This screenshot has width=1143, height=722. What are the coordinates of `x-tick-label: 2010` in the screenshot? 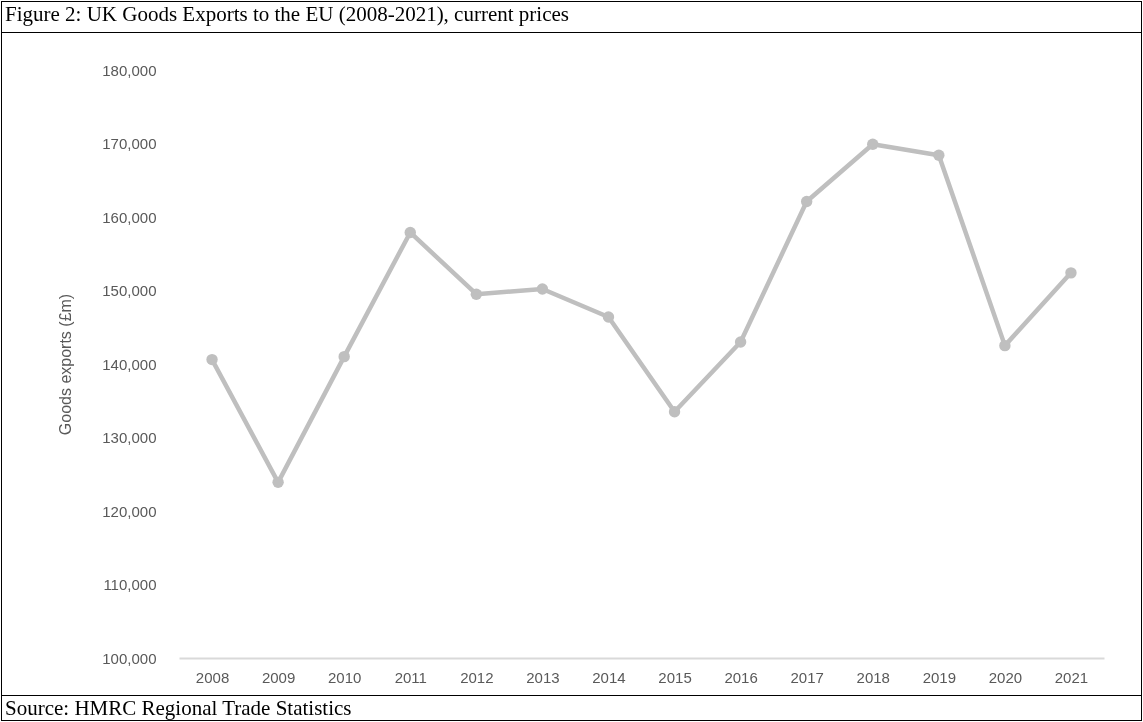 It's located at (344, 677).